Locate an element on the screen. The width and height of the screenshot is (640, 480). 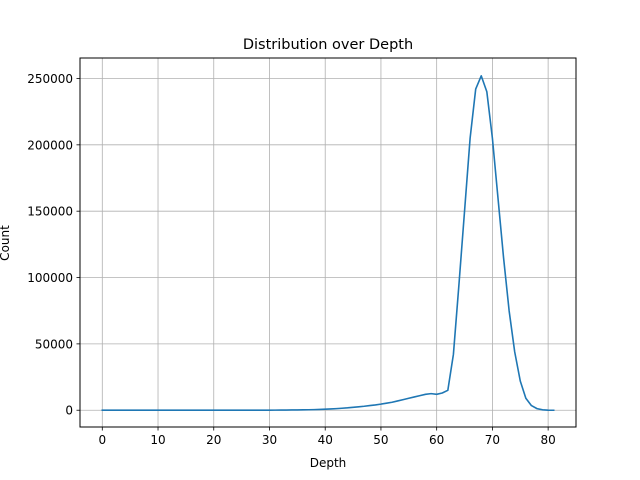
x-tick-label: 50 is located at coordinates (380, 440).